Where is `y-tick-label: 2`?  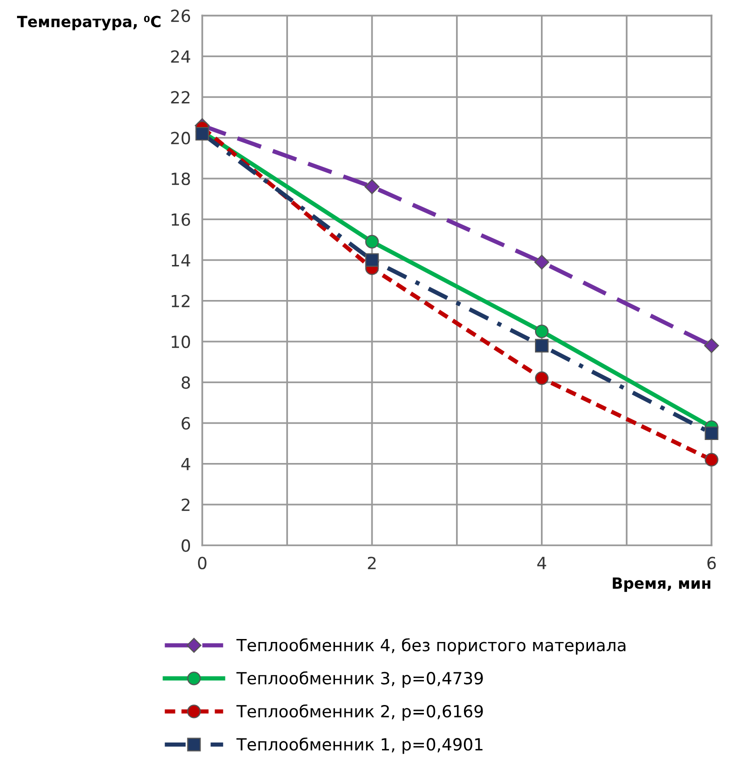 y-tick-label: 2 is located at coordinates (186, 504).